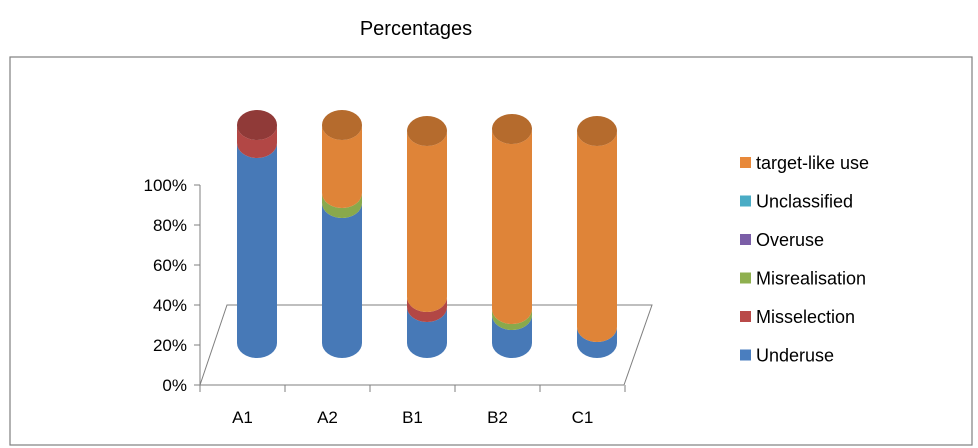 This screenshot has width=978, height=448. I want to click on x-tick-label: C1, so click(583, 417).